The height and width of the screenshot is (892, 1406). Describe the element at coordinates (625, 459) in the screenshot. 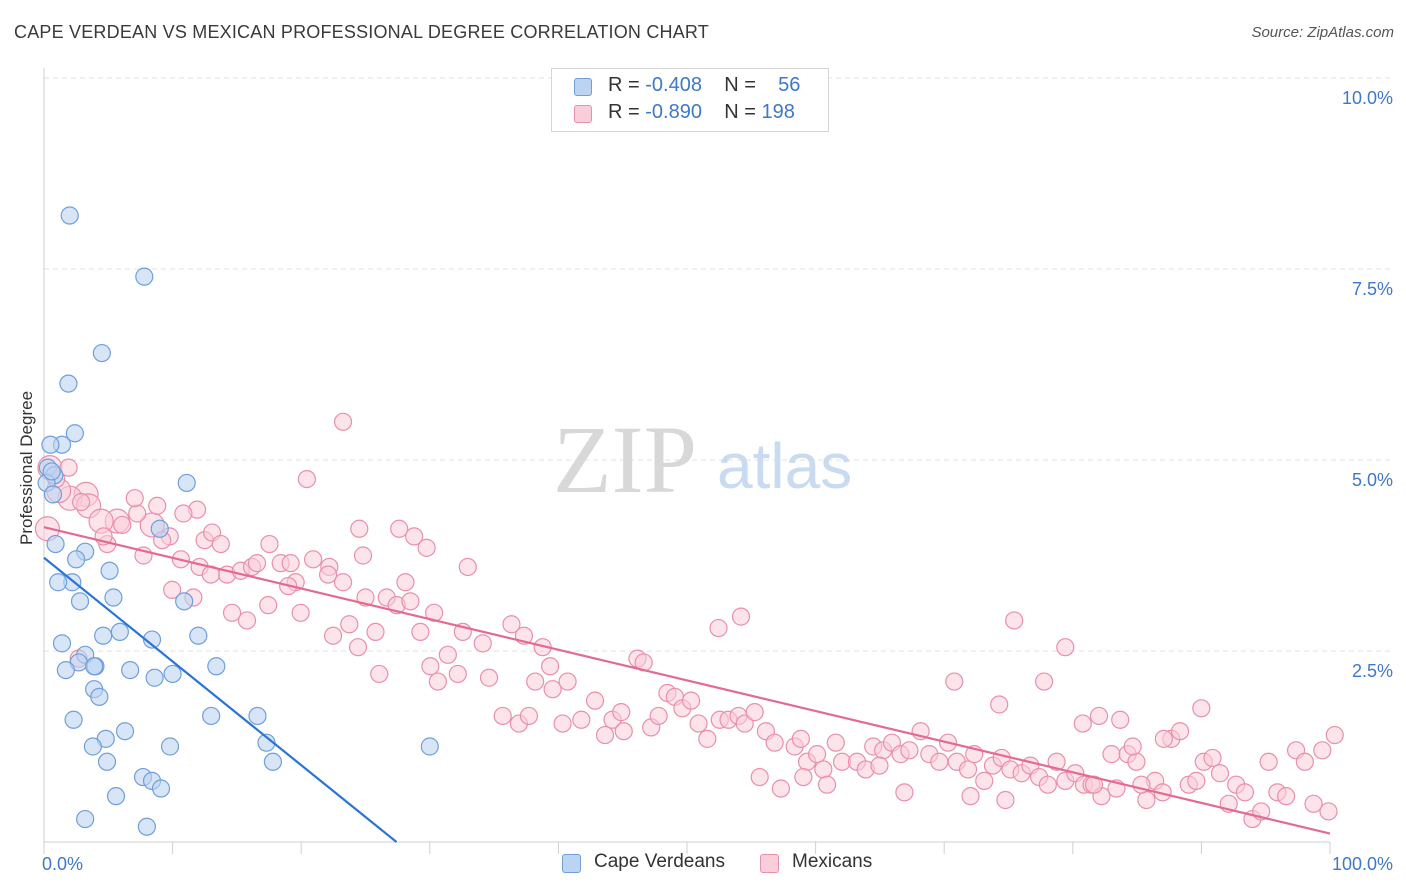

I see `watermark-zip: ZIP` at that location.